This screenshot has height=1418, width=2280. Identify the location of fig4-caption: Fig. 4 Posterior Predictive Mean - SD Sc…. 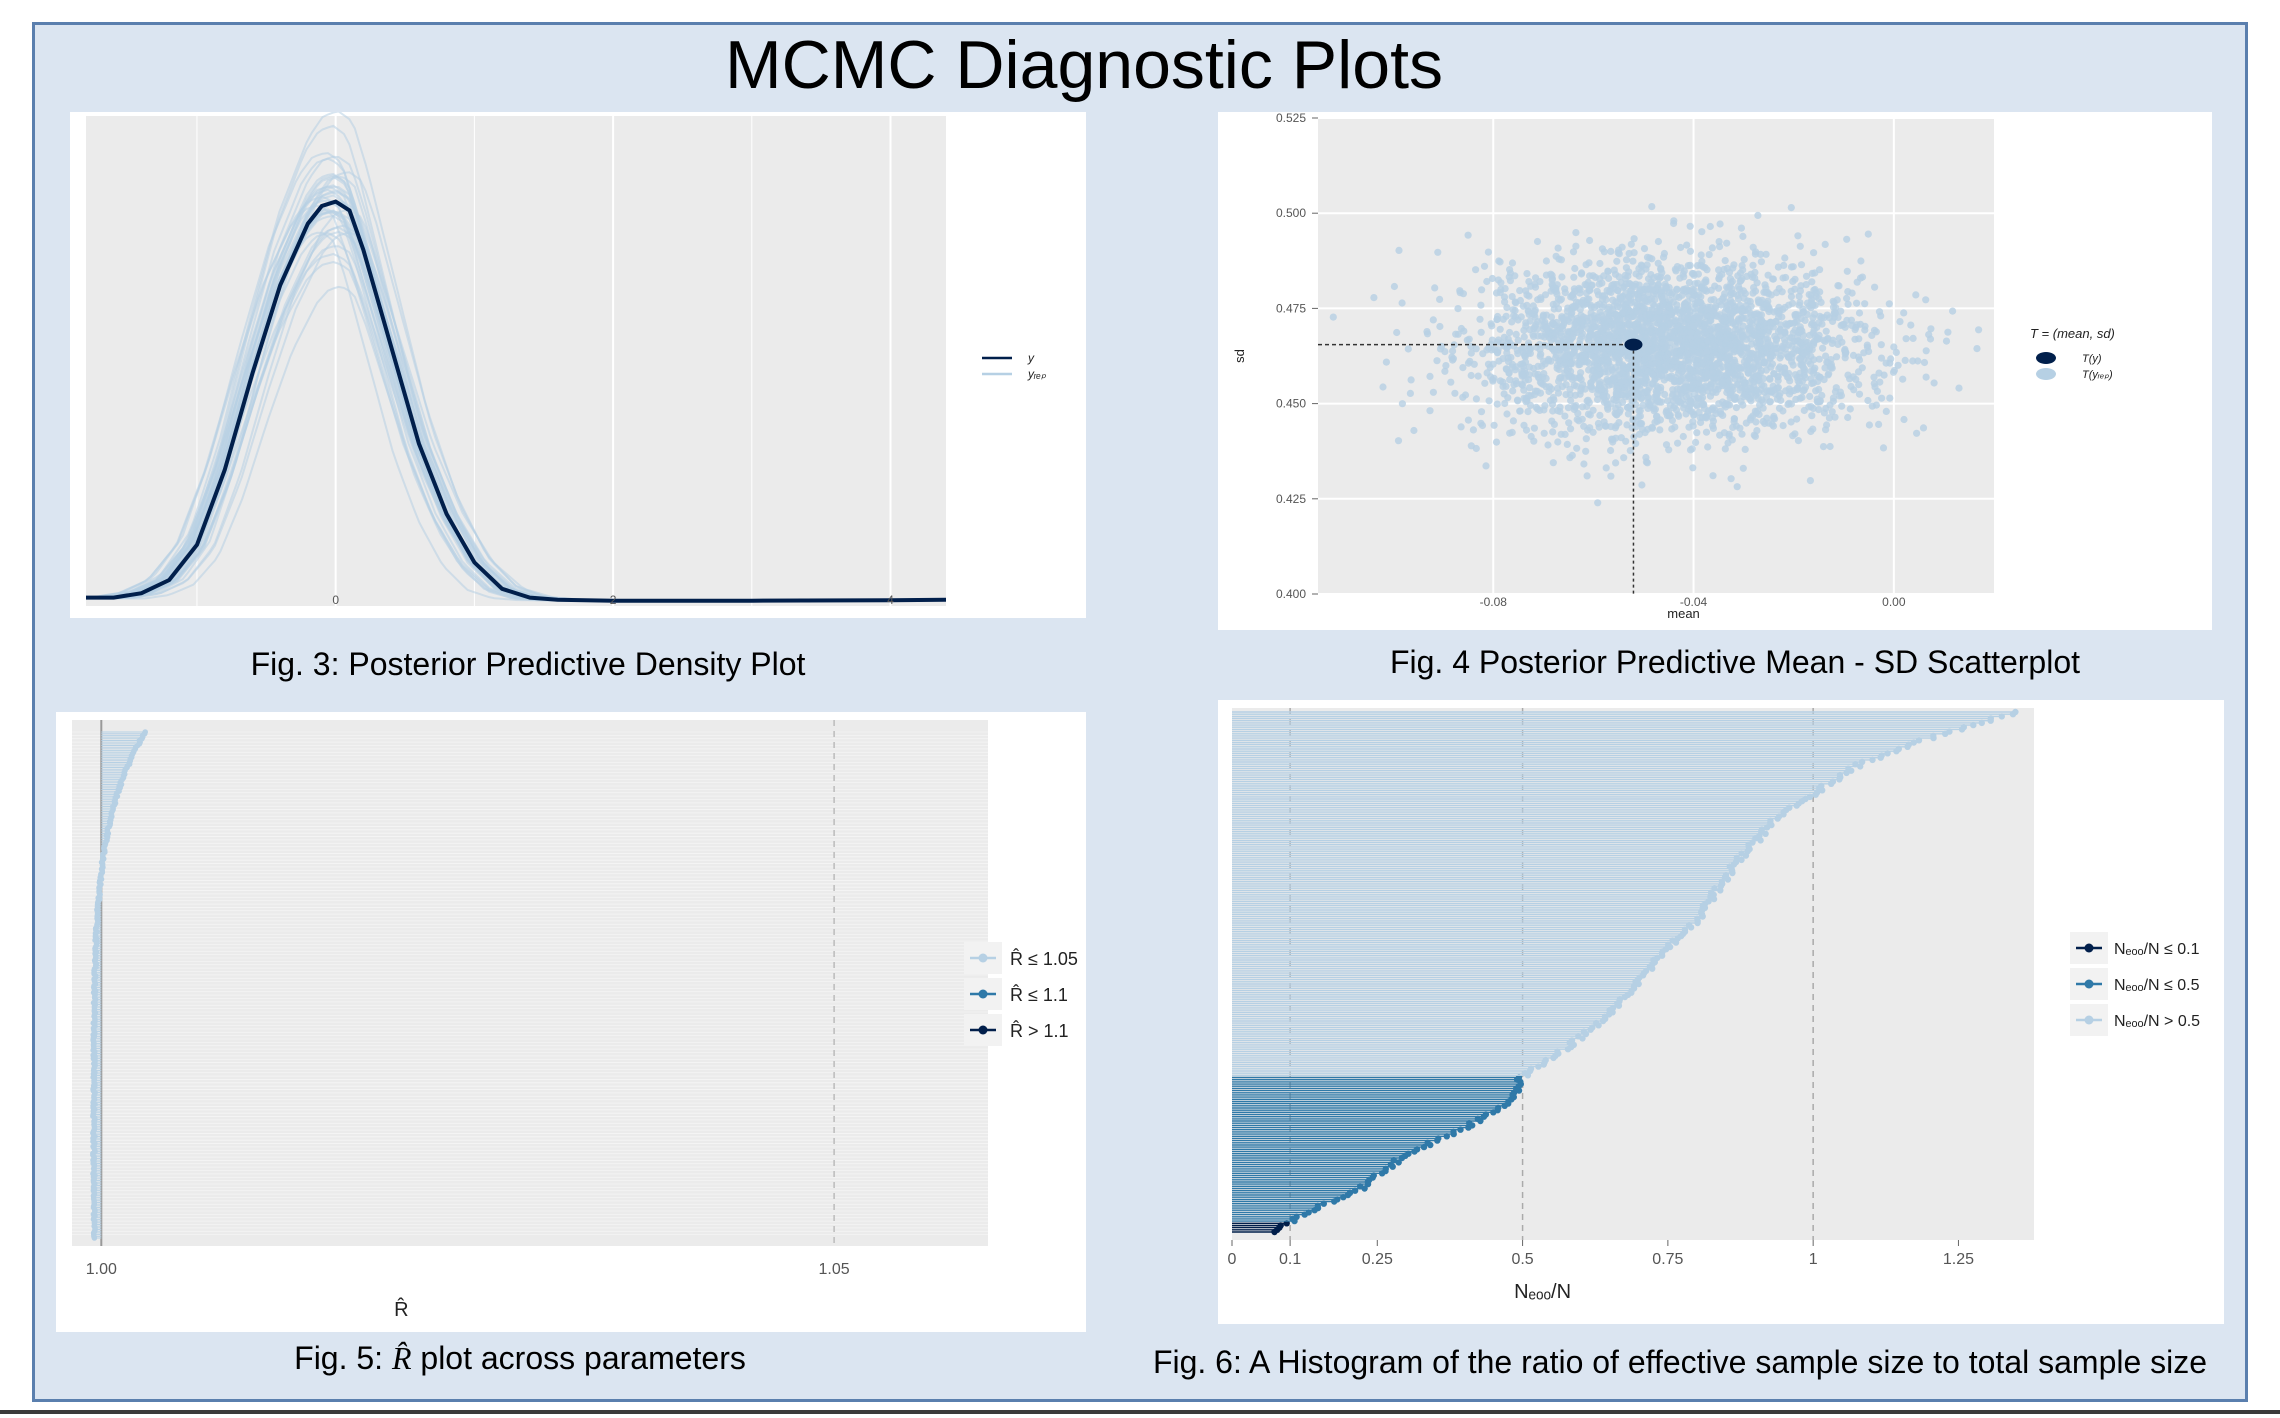
(1735, 662).